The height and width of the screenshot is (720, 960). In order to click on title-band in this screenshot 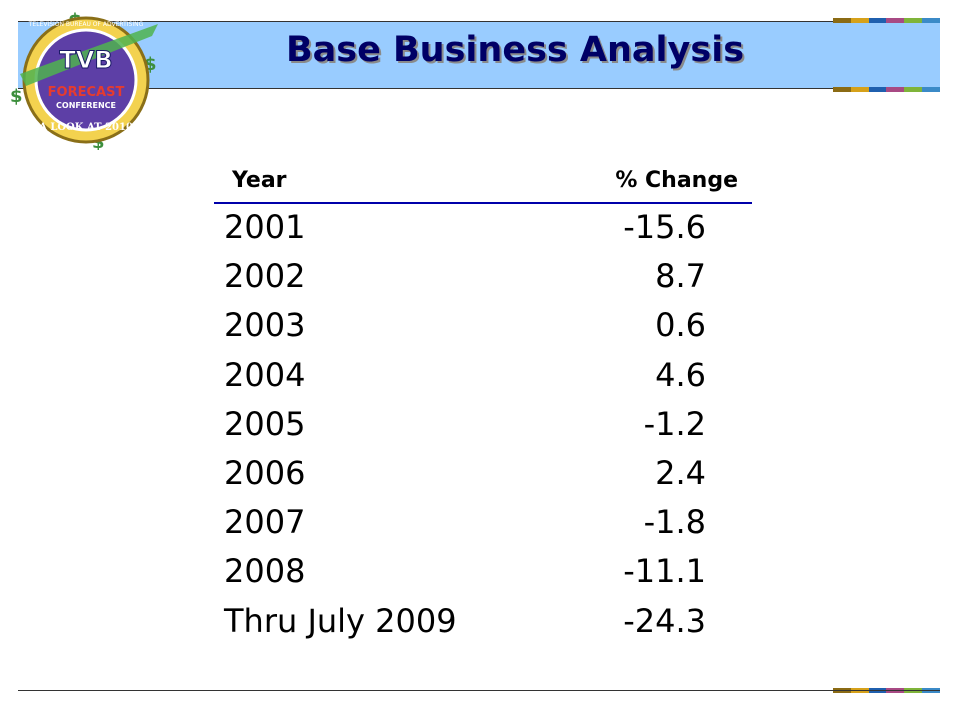, I will do `click(479, 55)`.